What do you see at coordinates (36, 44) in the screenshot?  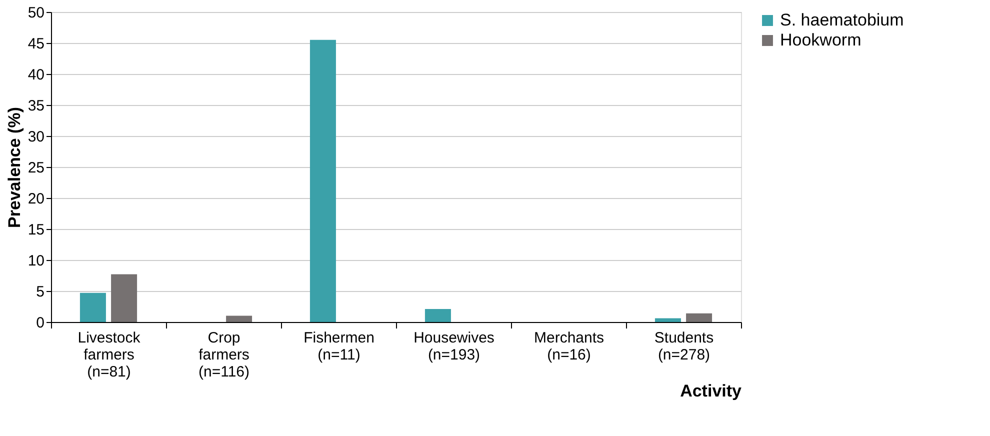 I see `y-tick-label: 45` at bounding box center [36, 44].